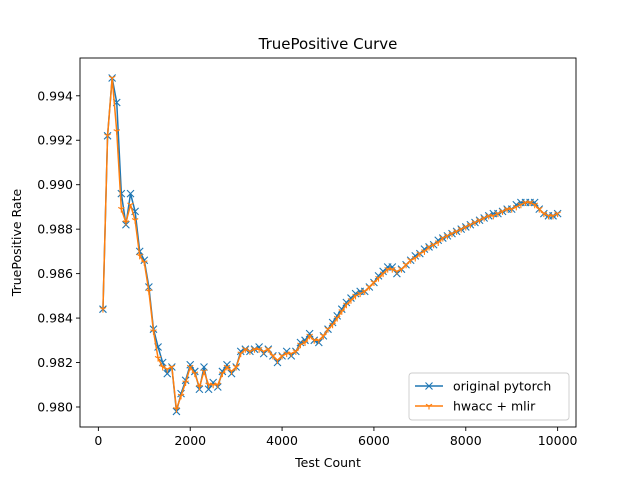  What do you see at coordinates (55, 362) in the screenshot?
I see `y-tick-label: 0.982` at bounding box center [55, 362].